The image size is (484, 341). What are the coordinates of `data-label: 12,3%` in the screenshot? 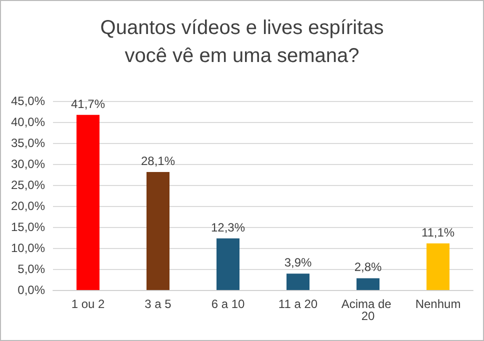 It's located at (228, 227).